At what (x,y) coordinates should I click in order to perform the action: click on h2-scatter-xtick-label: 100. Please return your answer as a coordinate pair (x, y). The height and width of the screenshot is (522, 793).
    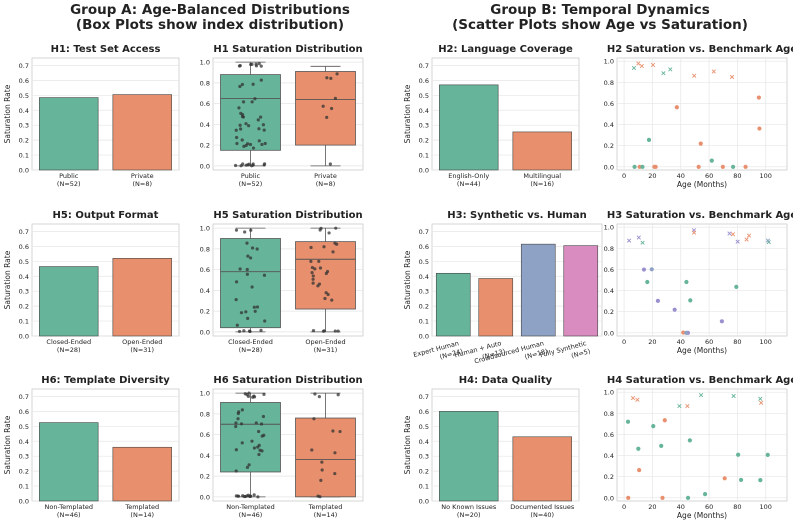
    Looking at the image, I should click on (766, 176).